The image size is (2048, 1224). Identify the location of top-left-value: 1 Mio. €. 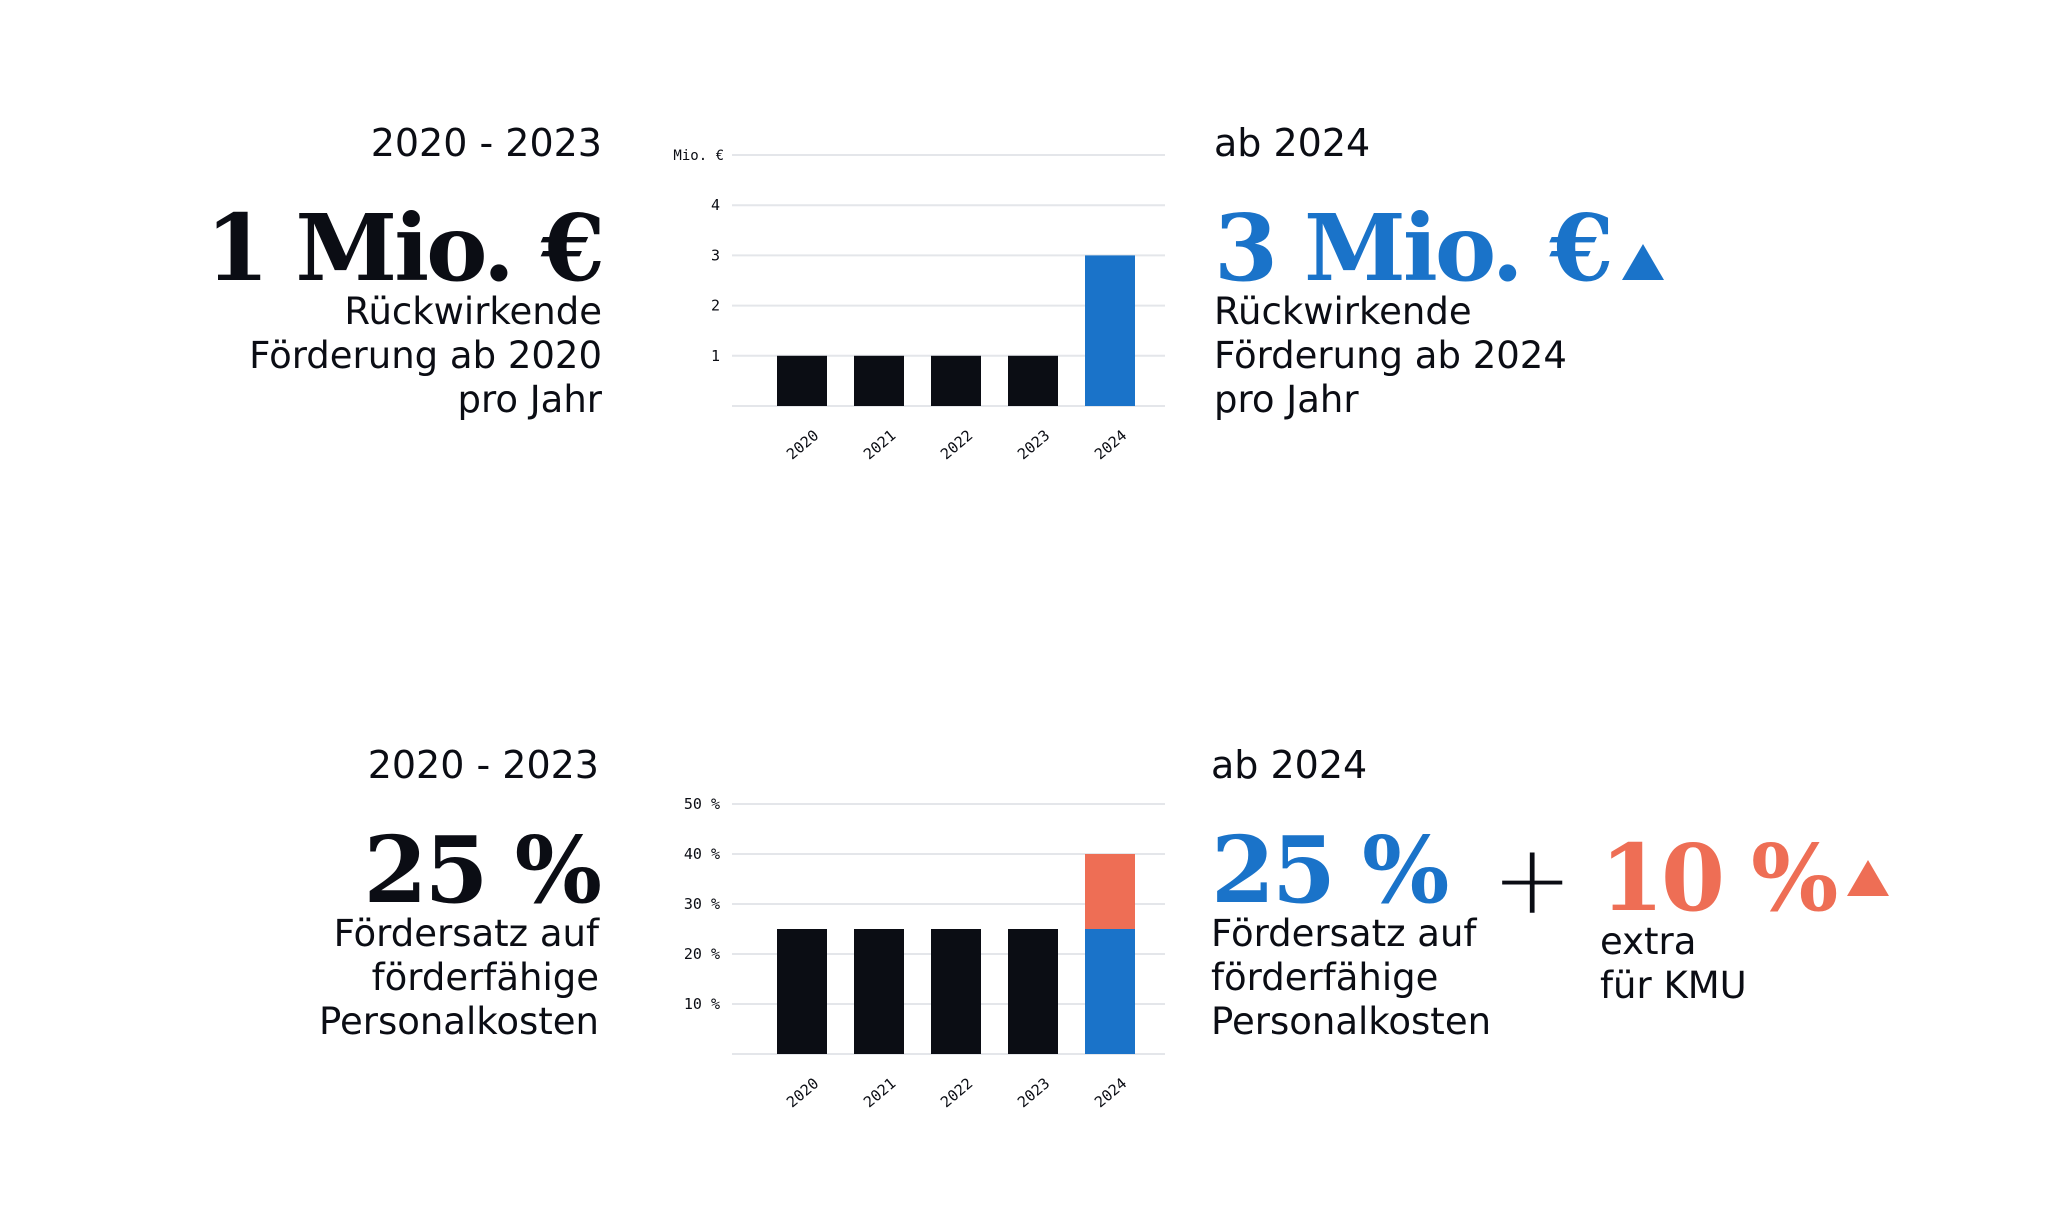
(405, 248).